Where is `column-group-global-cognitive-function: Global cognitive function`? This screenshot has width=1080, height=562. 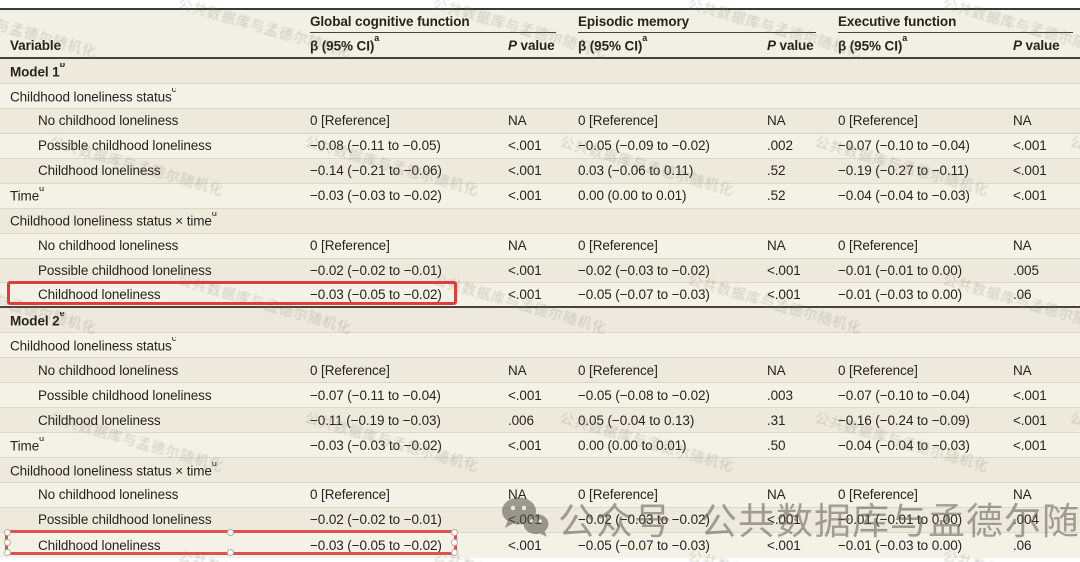 column-group-global-cognitive-function: Global cognitive function is located at coordinates (433, 23).